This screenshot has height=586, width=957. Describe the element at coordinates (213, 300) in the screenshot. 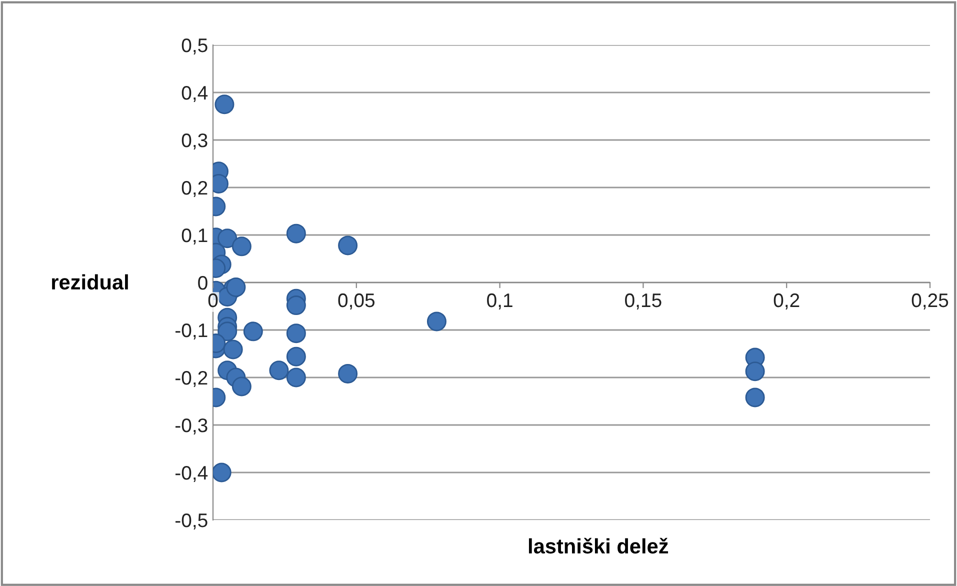

I see `x-tick-label: 0` at that location.